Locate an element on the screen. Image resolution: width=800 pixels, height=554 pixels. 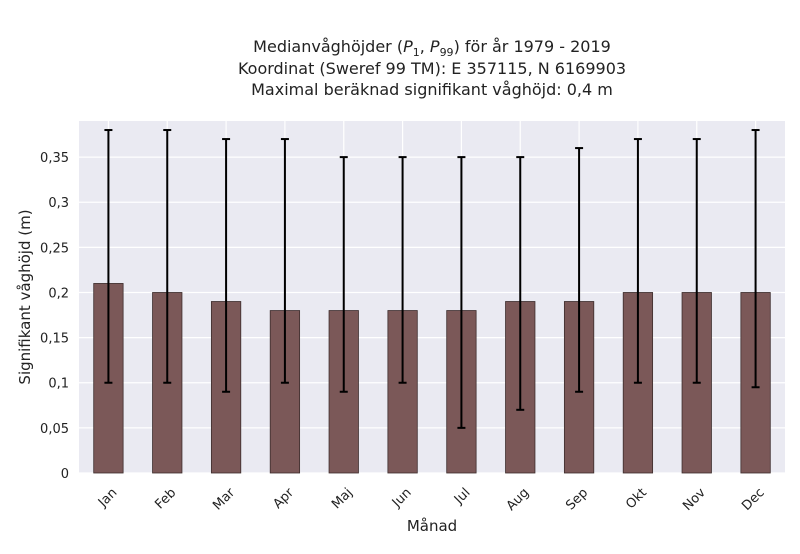
error-bar-jun is located at coordinates (402, 270).